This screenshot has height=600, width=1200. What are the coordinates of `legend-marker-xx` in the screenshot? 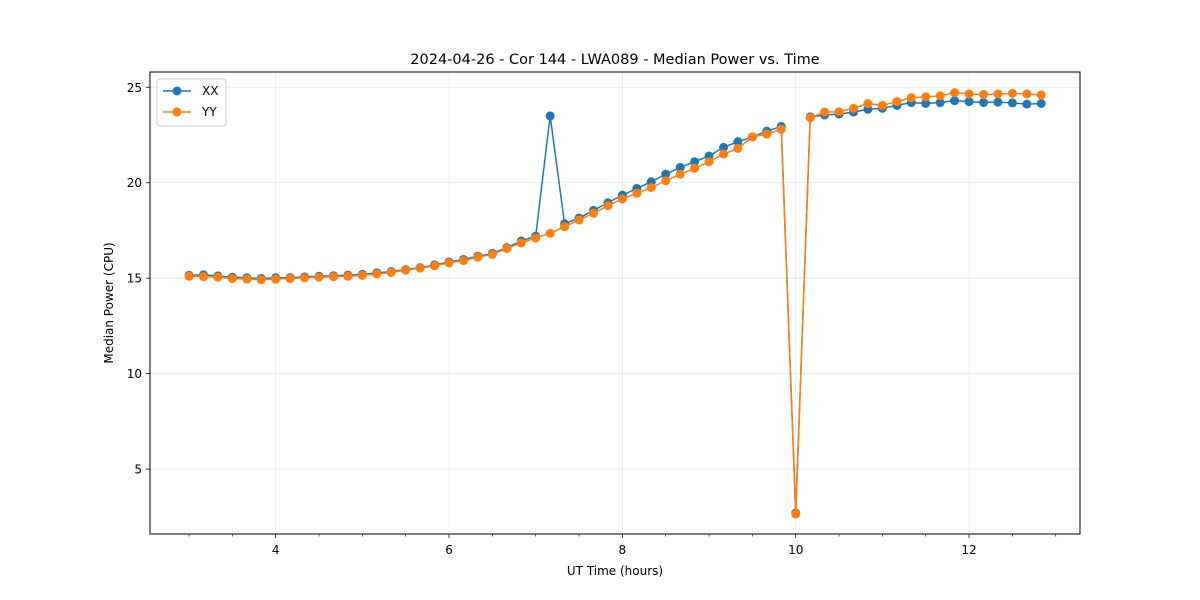 It's located at (177, 91).